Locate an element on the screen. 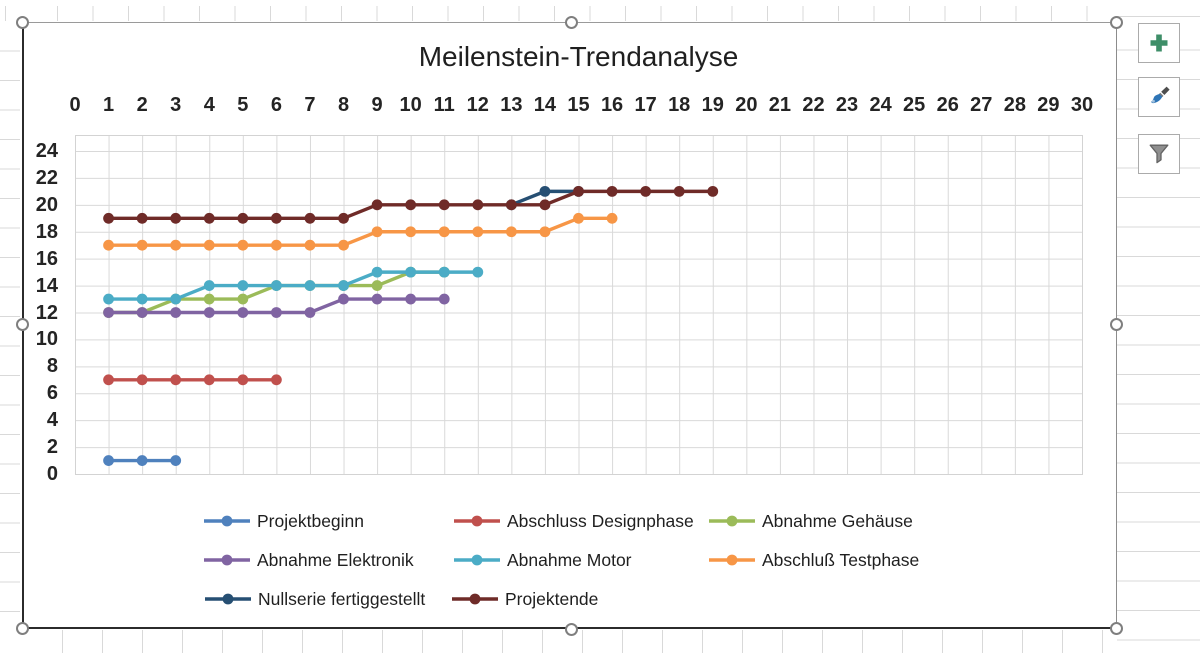  resize-handle-top-left is located at coordinates (22, 22).